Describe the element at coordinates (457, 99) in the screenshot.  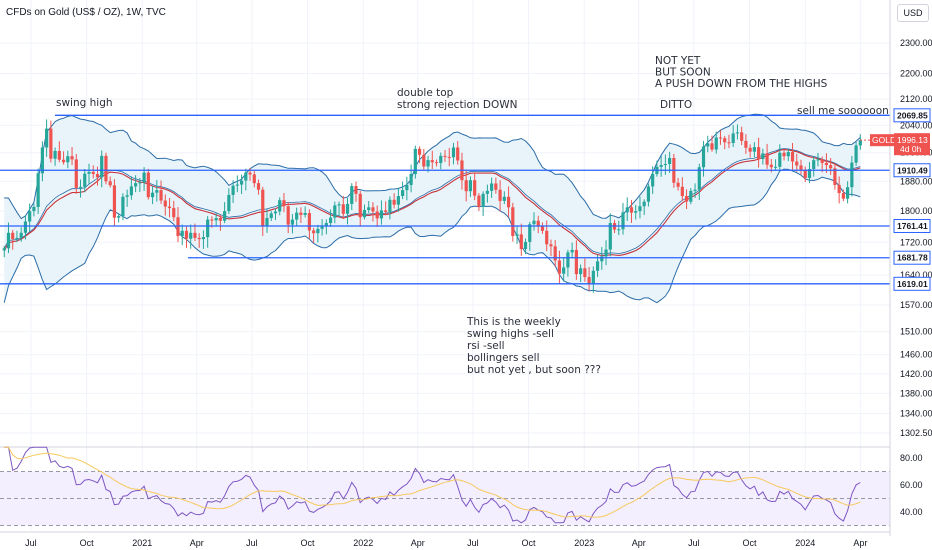
I see `annotation-double-top: double top strong rejection DOWN` at that location.